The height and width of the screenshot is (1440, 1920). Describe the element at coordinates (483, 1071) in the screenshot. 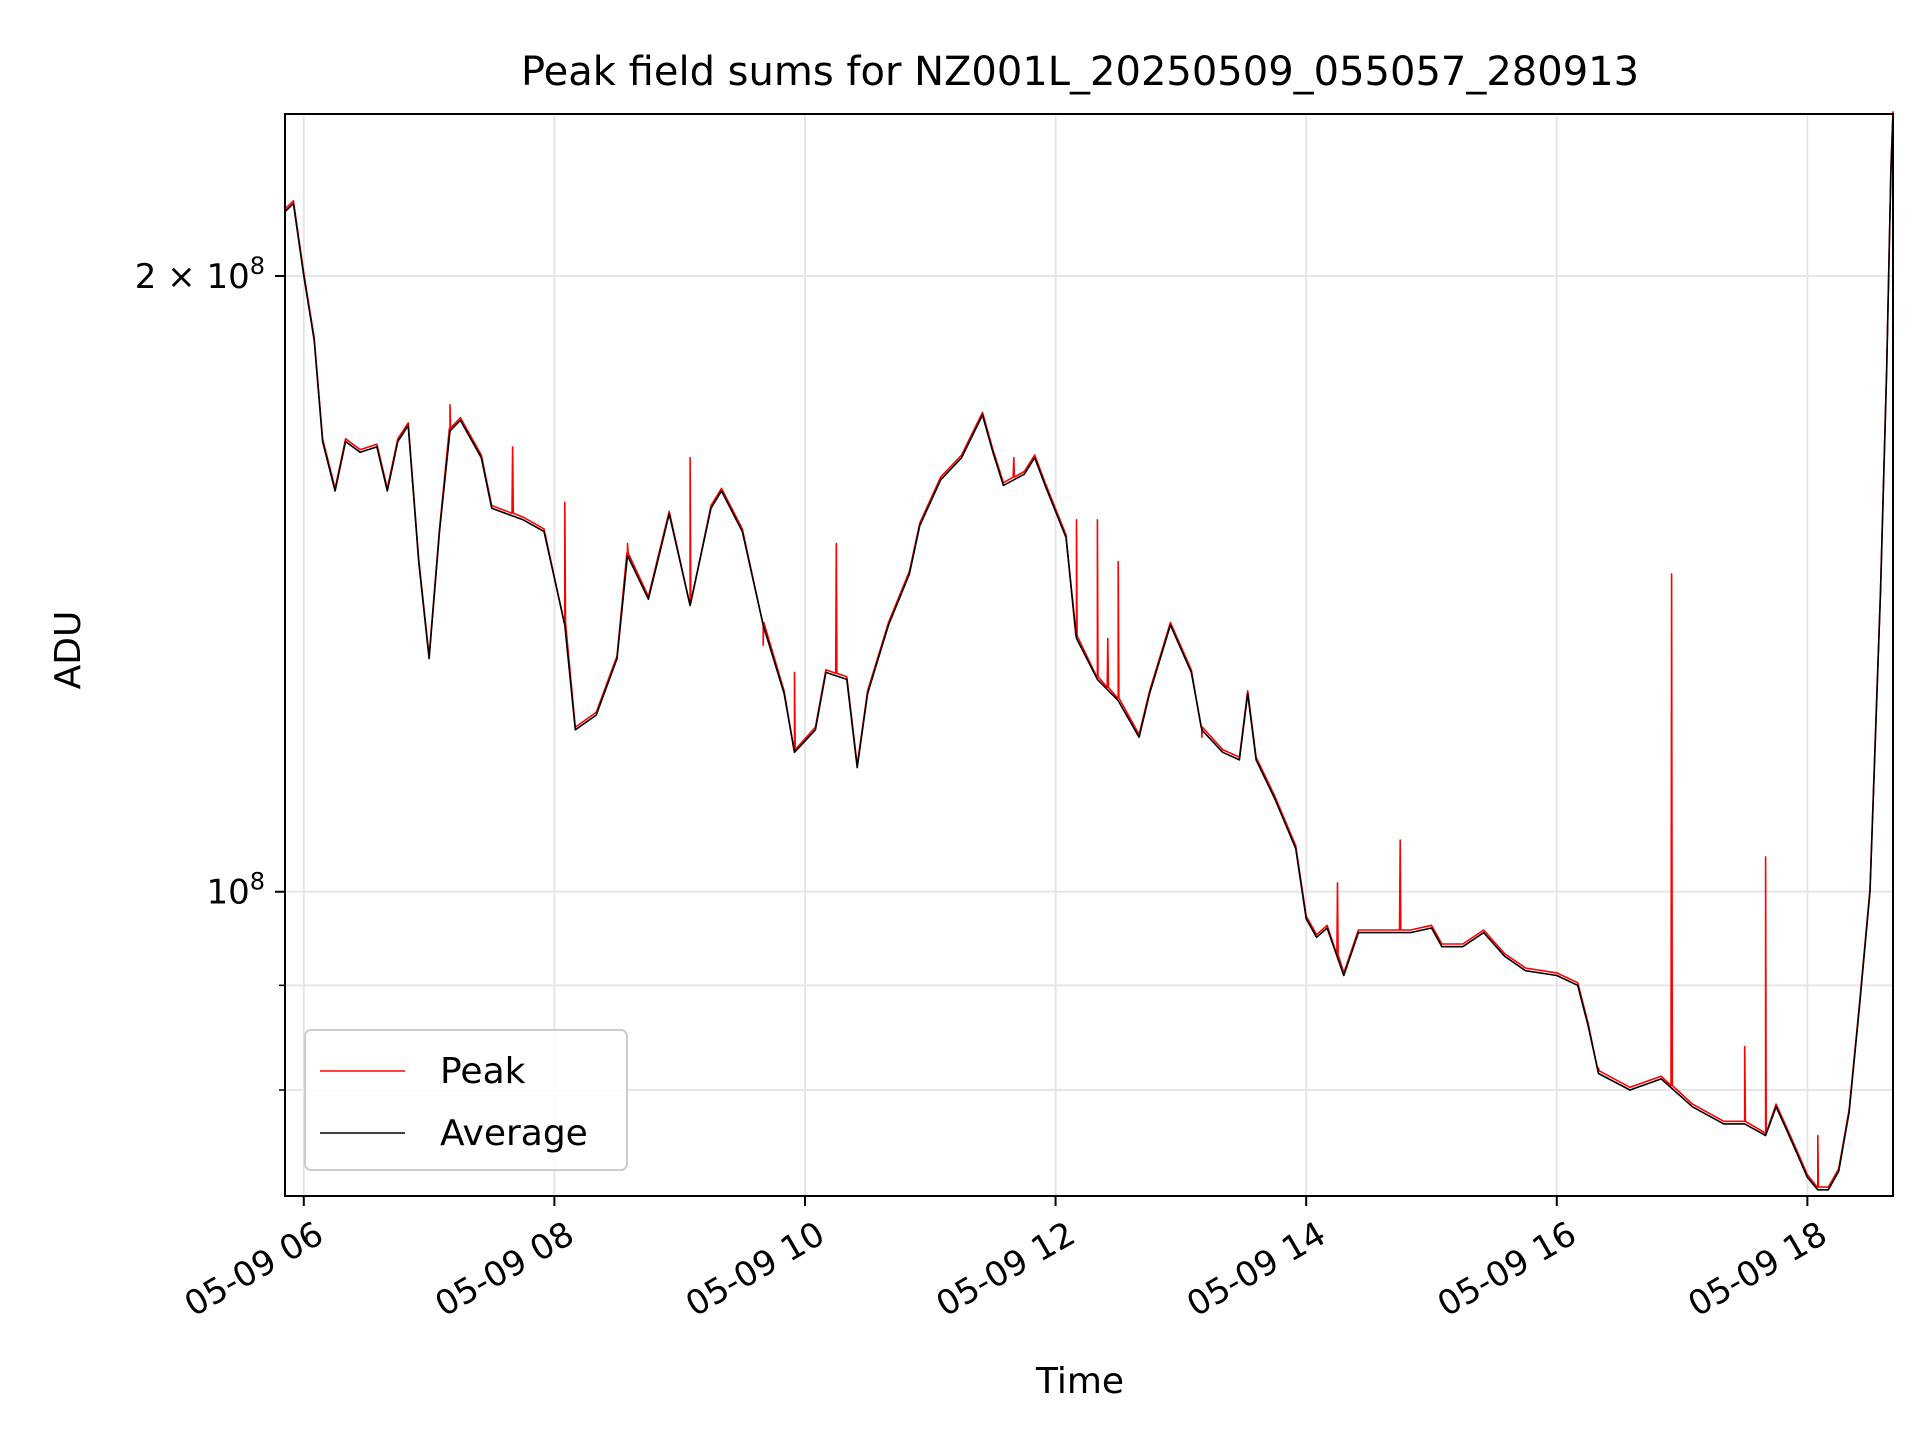

I see `legend-label-peak: Peak` at that location.